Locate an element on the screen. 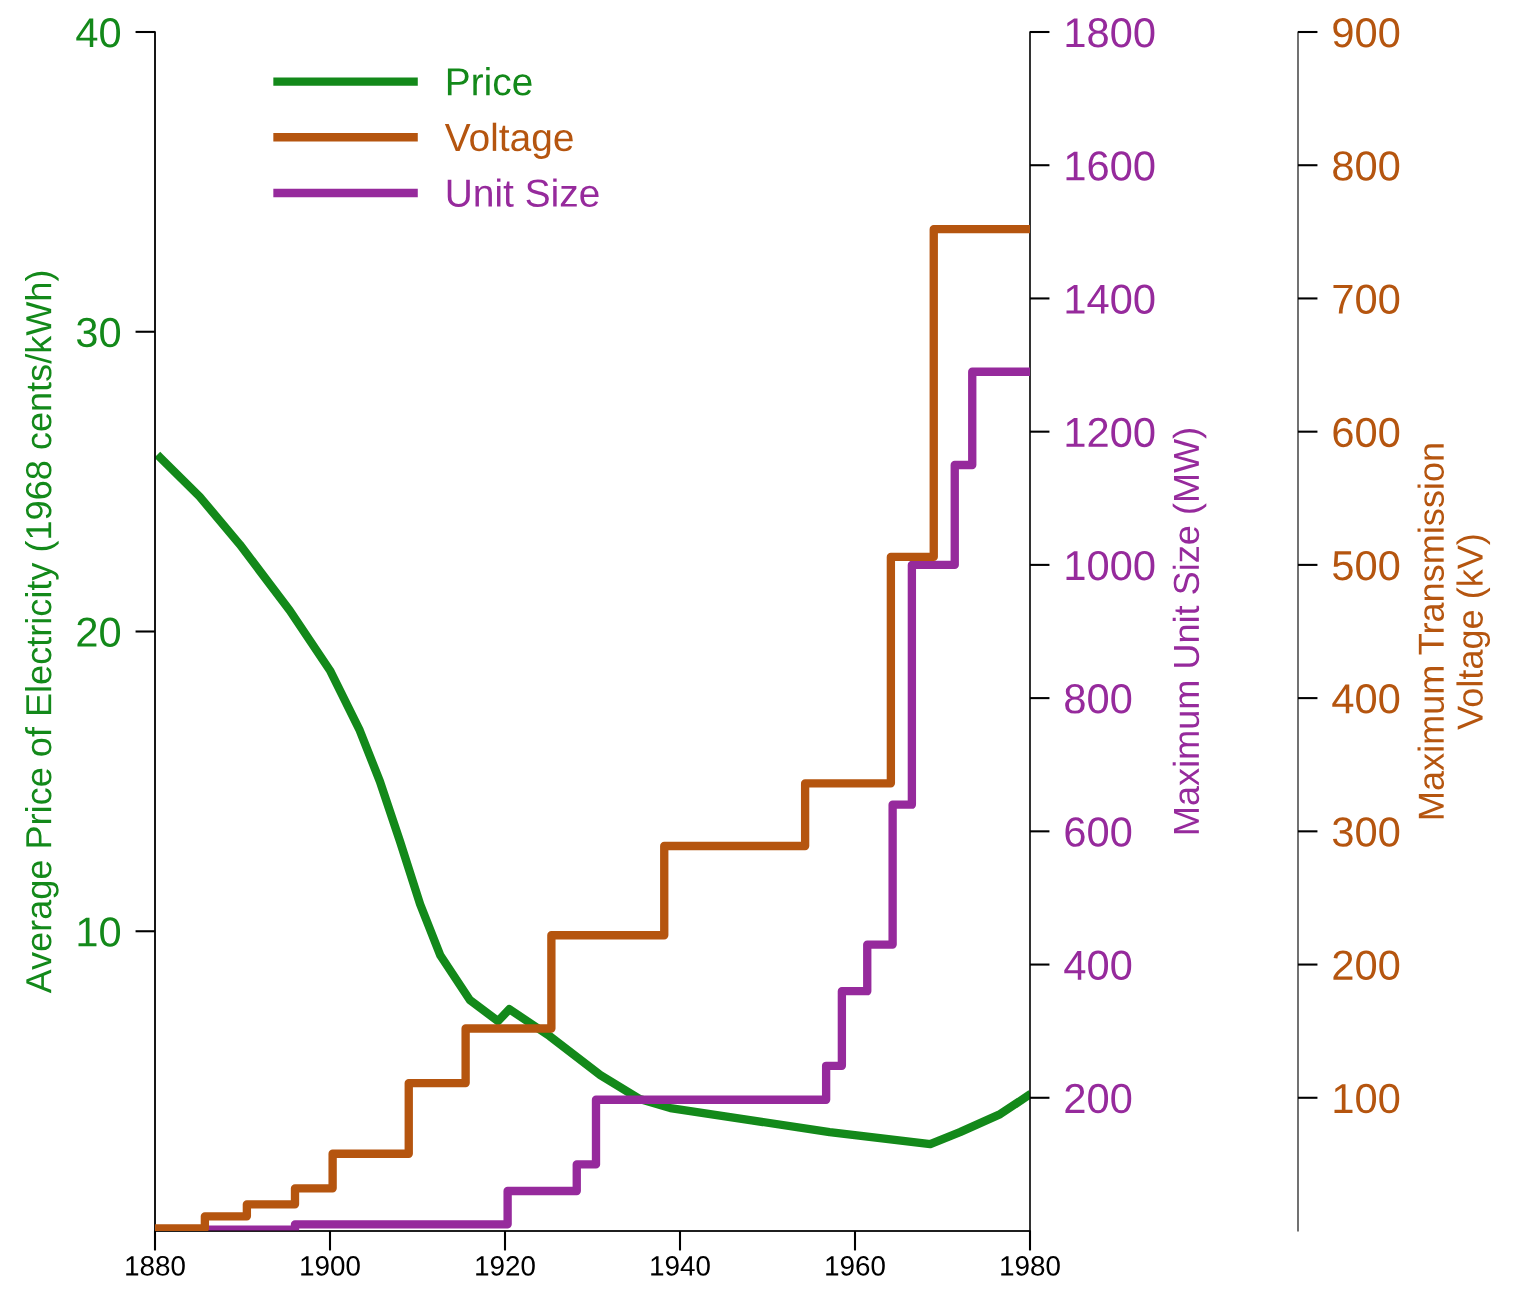 Image resolution: width=1522 pixels, height=1308 pixels. y-tick-label: 40 is located at coordinates (98, 33).